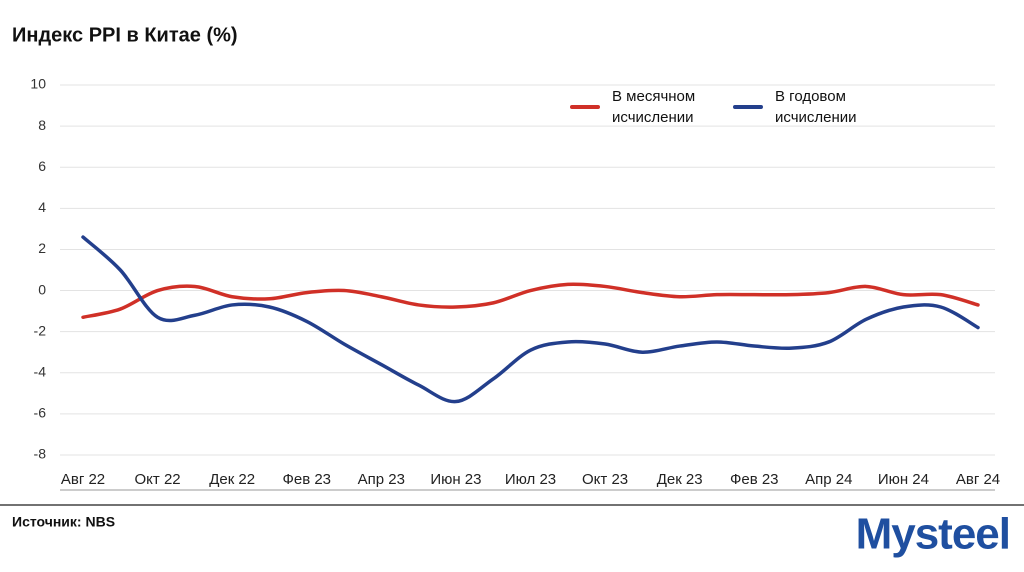  Describe the element at coordinates (828, 479) in the screenshot. I see `x-tick-label: Апр 24` at that location.